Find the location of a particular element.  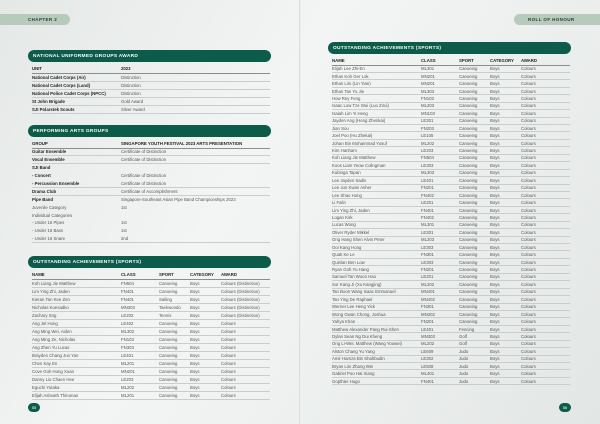

section-heading: OUTSTANDING ACHIEVEMENTS (SPORTS) is located at coordinates (149, 262).